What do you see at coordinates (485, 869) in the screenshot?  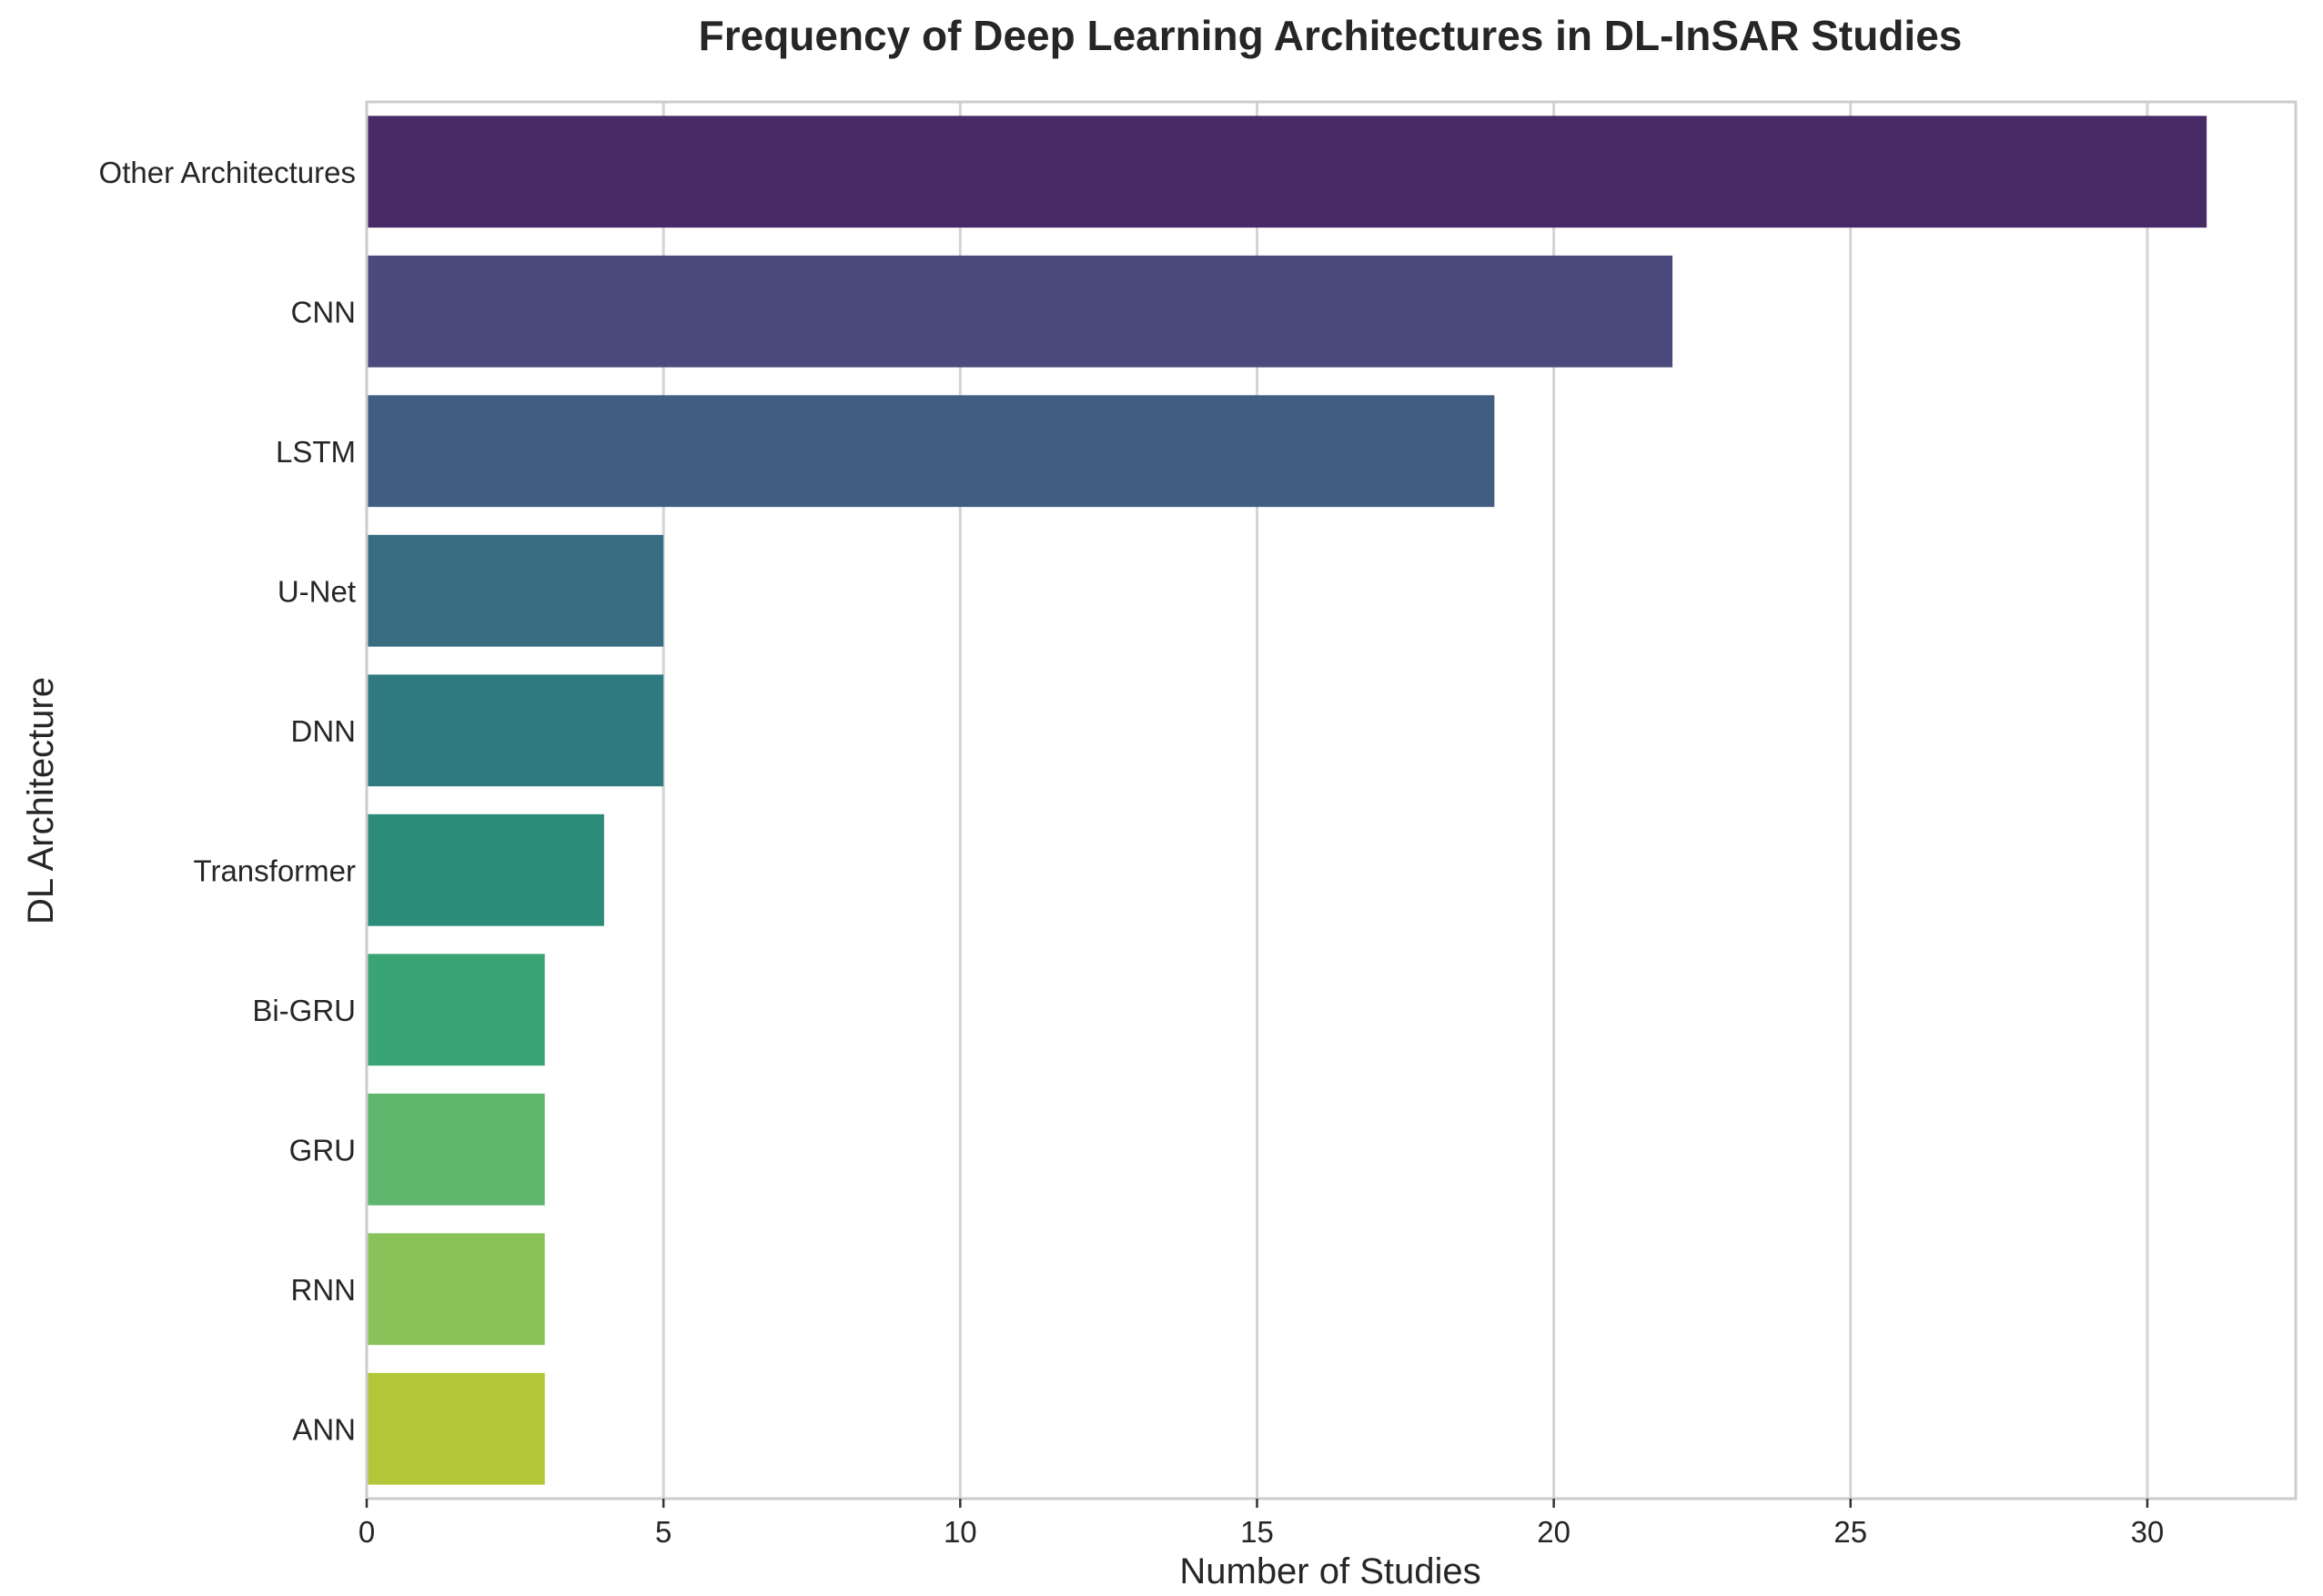 I see `bar-transformer` at bounding box center [485, 869].